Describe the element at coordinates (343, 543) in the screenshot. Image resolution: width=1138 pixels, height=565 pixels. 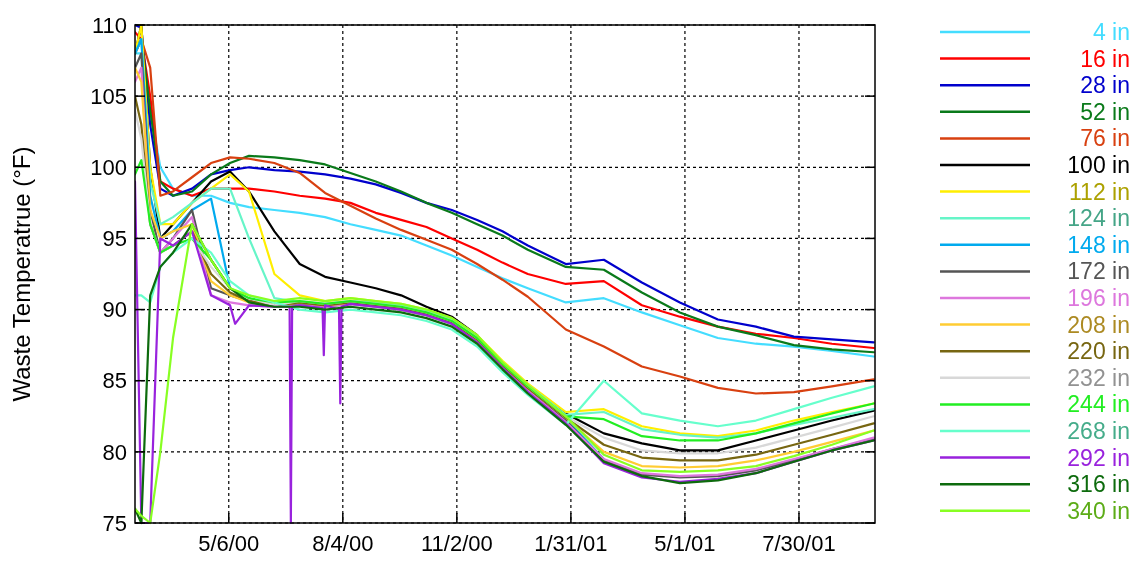
I see `x-tick-label: 8/4/00` at that location.